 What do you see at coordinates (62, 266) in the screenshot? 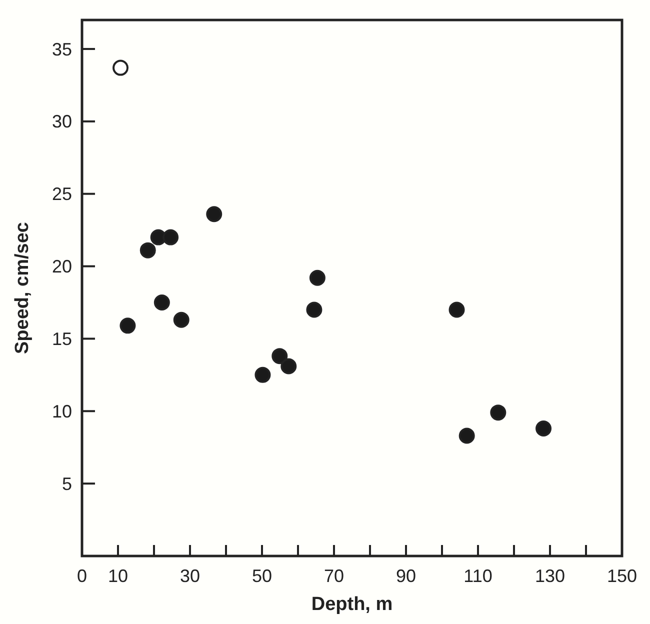
I see `y-tick-label: 20` at bounding box center [62, 266].